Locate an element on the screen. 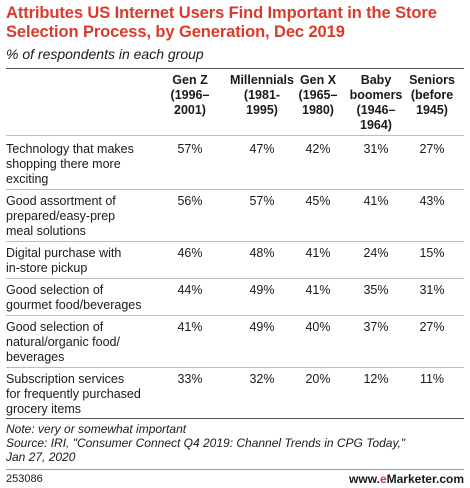  column-header: Gen X (1965– 1980) is located at coordinates (318, 95).